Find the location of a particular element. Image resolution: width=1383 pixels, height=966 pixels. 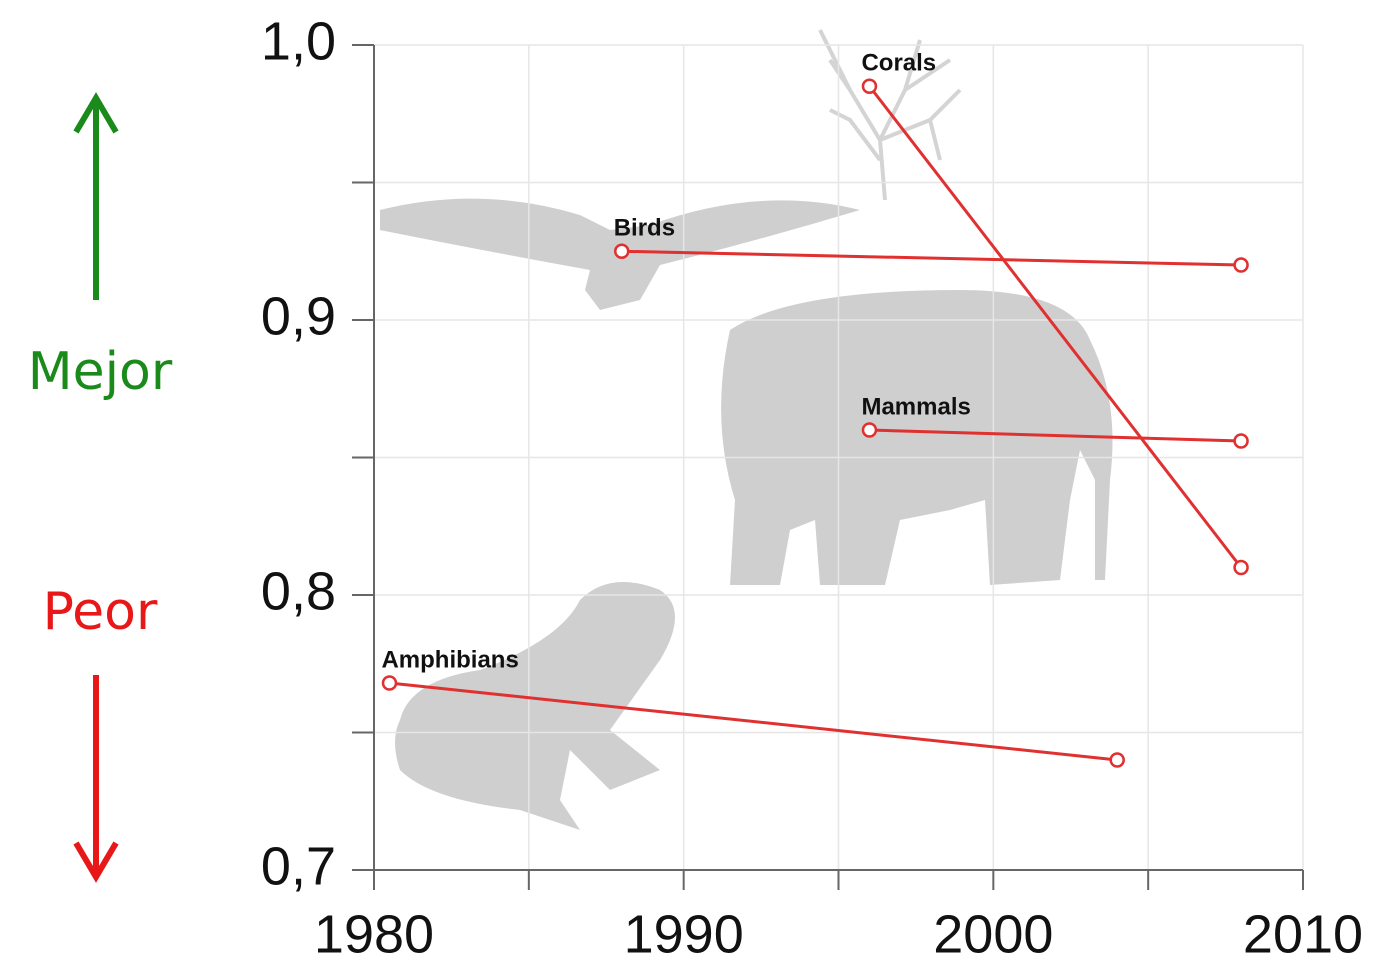

elephant-silhouette is located at coordinates (917, 437).